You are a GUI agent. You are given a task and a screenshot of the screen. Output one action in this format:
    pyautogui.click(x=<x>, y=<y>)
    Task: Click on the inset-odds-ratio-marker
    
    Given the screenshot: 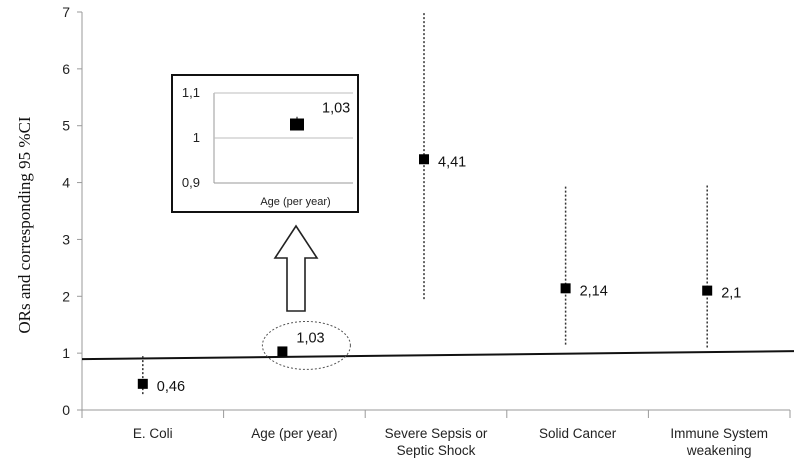 What is the action you would take?
    pyautogui.click(x=297, y=124)
    